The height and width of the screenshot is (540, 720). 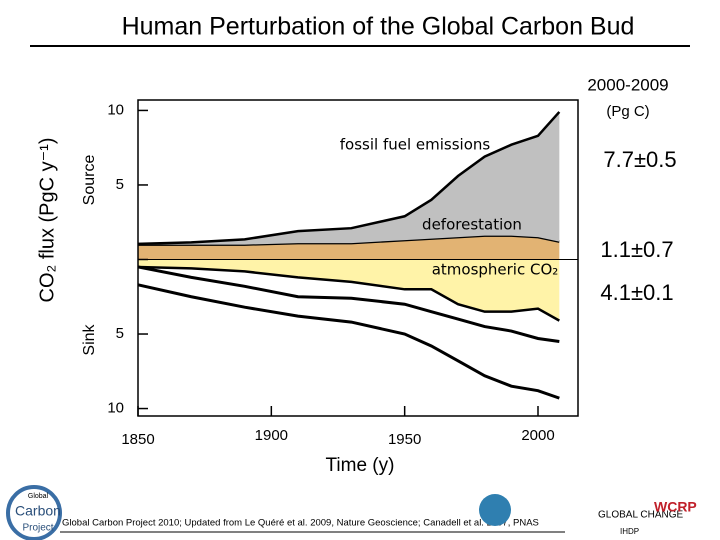 What do you see at coordinates (38, 511) in the screenshot?
I see `logo-text: Carbon` at bounding box center [38, 511].